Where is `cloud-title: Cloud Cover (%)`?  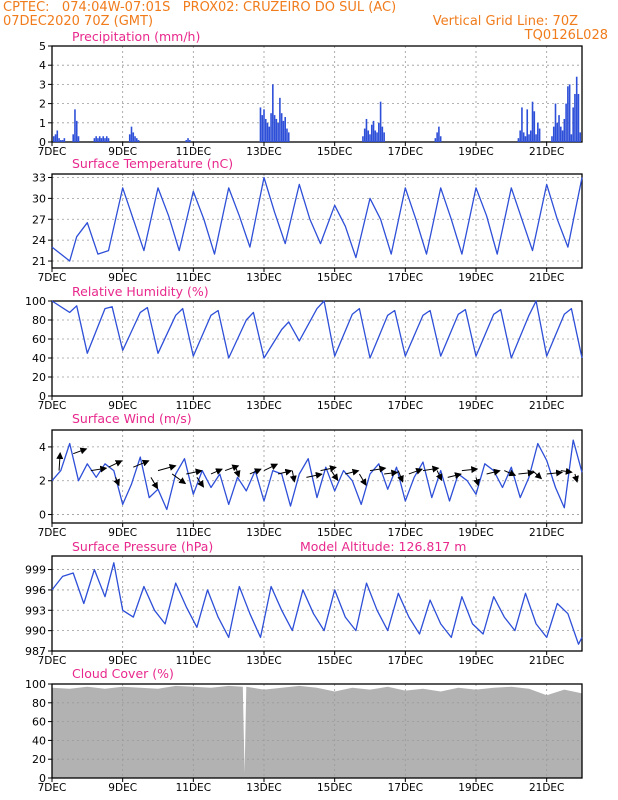 cloud-title: Cloud Cover (%) is located at coordinates (123, 673).